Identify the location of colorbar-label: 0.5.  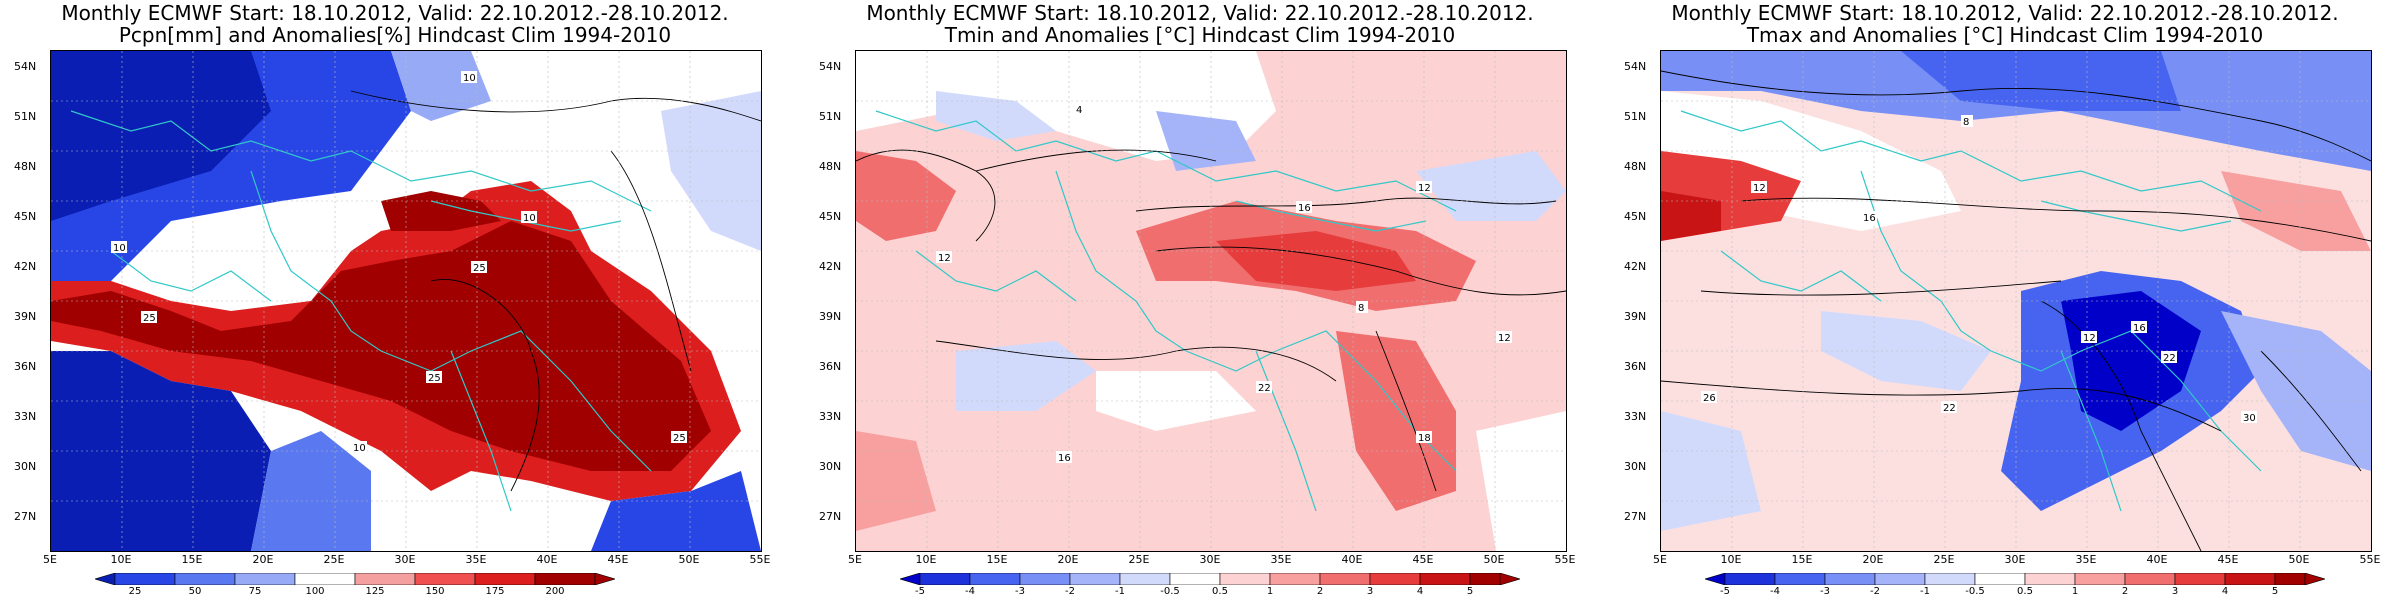
(1220, 591).